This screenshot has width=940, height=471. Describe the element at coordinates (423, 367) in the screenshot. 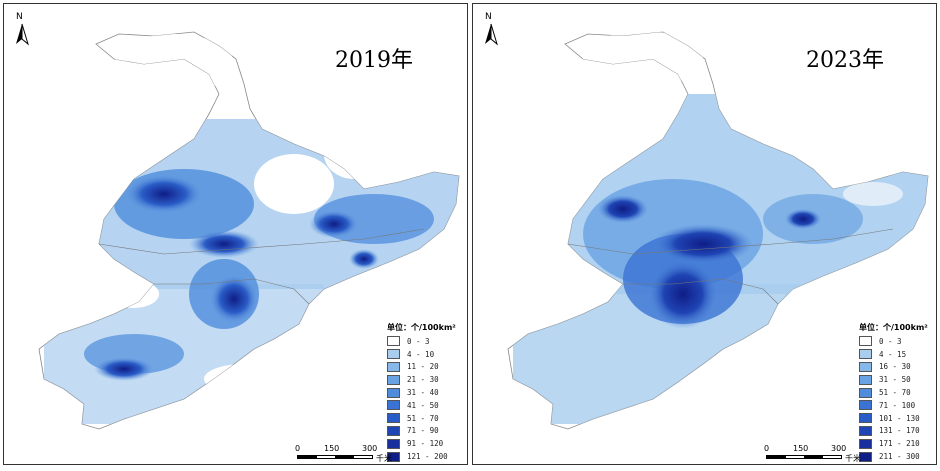

I see `legend-label: 11 - 20` at that location.